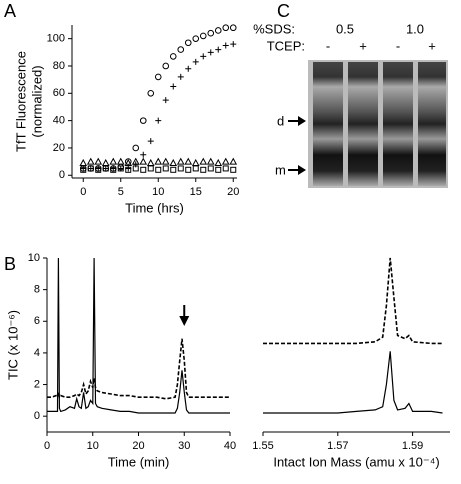  Describe the element at coordinates (36, 101) in the screenshot. I see `y-axis-label: (normalized)` at that location.